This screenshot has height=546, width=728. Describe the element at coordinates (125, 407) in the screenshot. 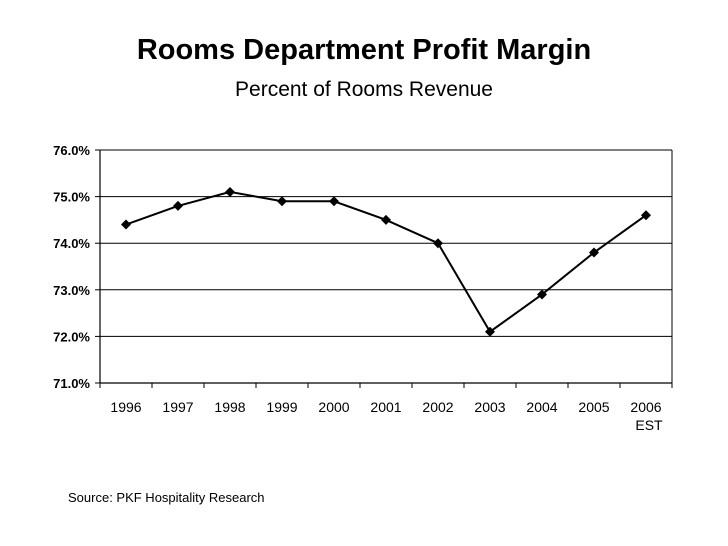

I see `x-tick-label: 1996` at that location.